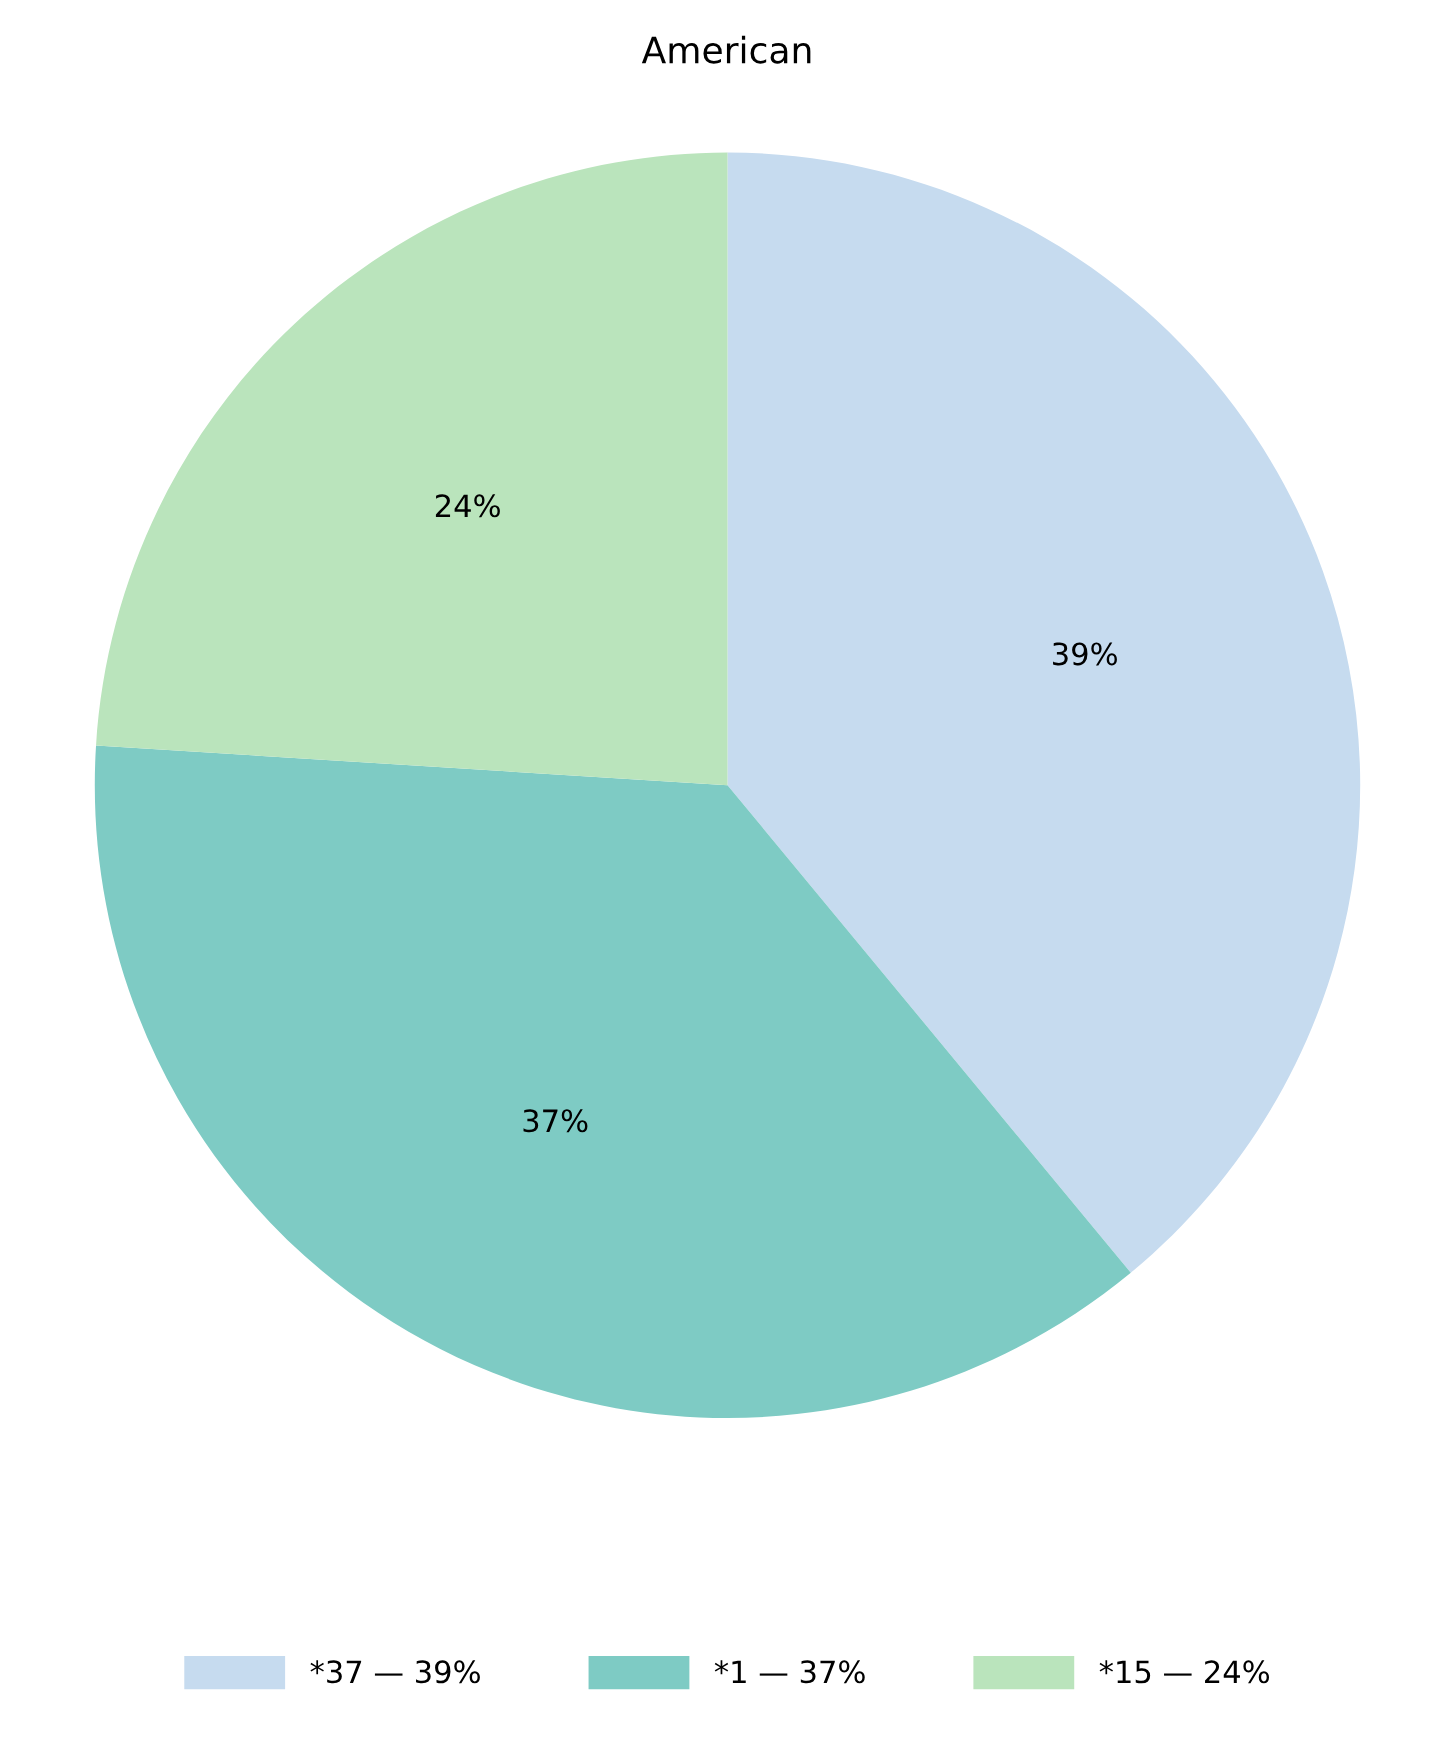  What do you see at coordinates (467, 506) in the screenshot?
I see `data-label: 24%` at bounding box center [467, 506].